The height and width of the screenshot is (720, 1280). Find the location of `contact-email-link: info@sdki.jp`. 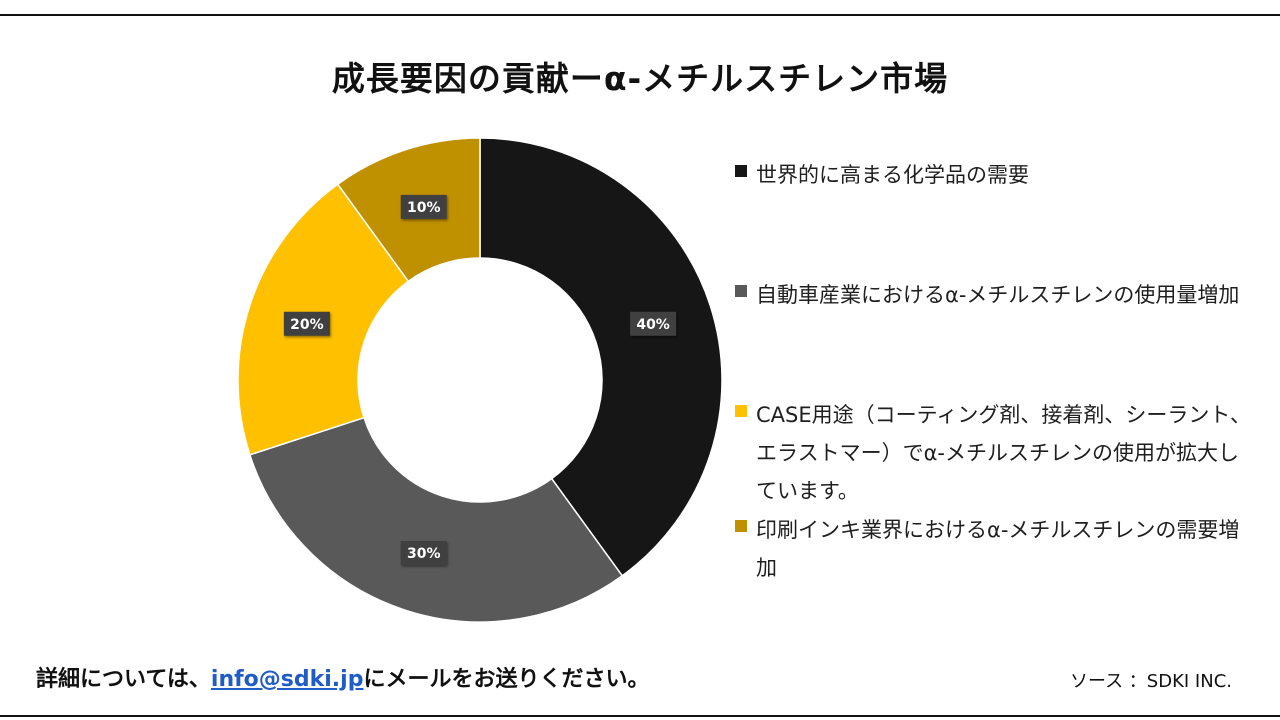

contact-email-link: info@sdki.jp is located at coordinates (287, 679).